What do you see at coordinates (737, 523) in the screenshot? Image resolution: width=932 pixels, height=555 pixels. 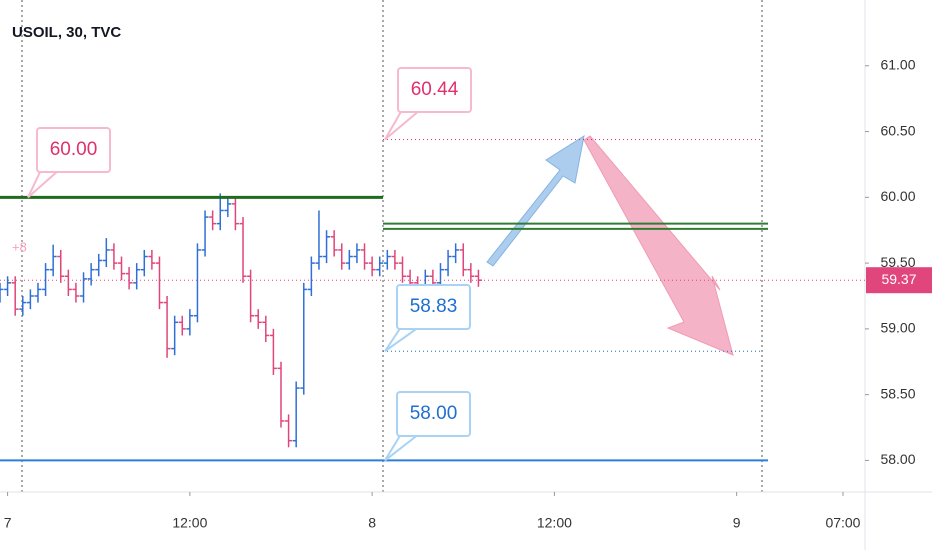 I see `x-tick-label: 9` at bounding box center [737, 523].